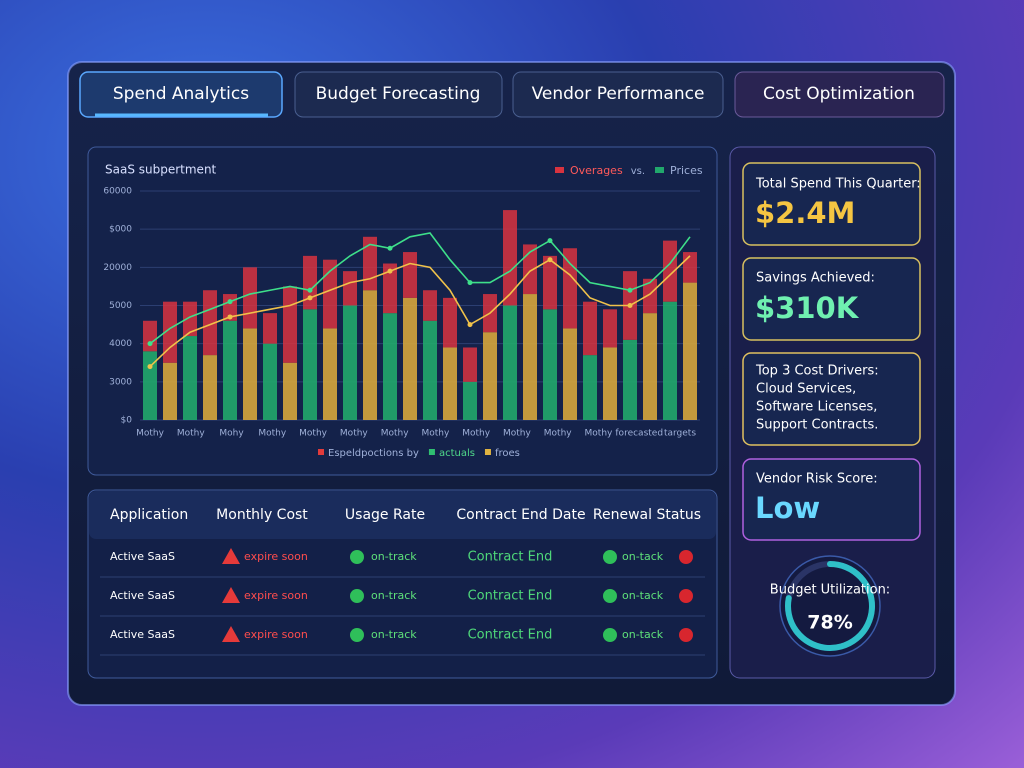 The image size is (1024, 768). Describe the element at coordinates (149, 515) in the screenshot. I see `table-header-cell: Application` at that location.